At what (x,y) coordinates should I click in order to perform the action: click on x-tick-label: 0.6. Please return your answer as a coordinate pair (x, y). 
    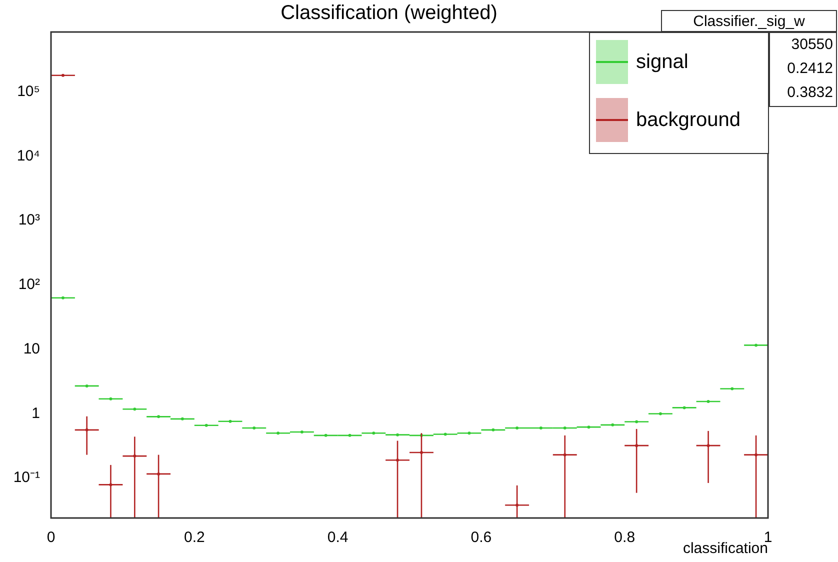
    Looking at the image, I should click on (481, 537).